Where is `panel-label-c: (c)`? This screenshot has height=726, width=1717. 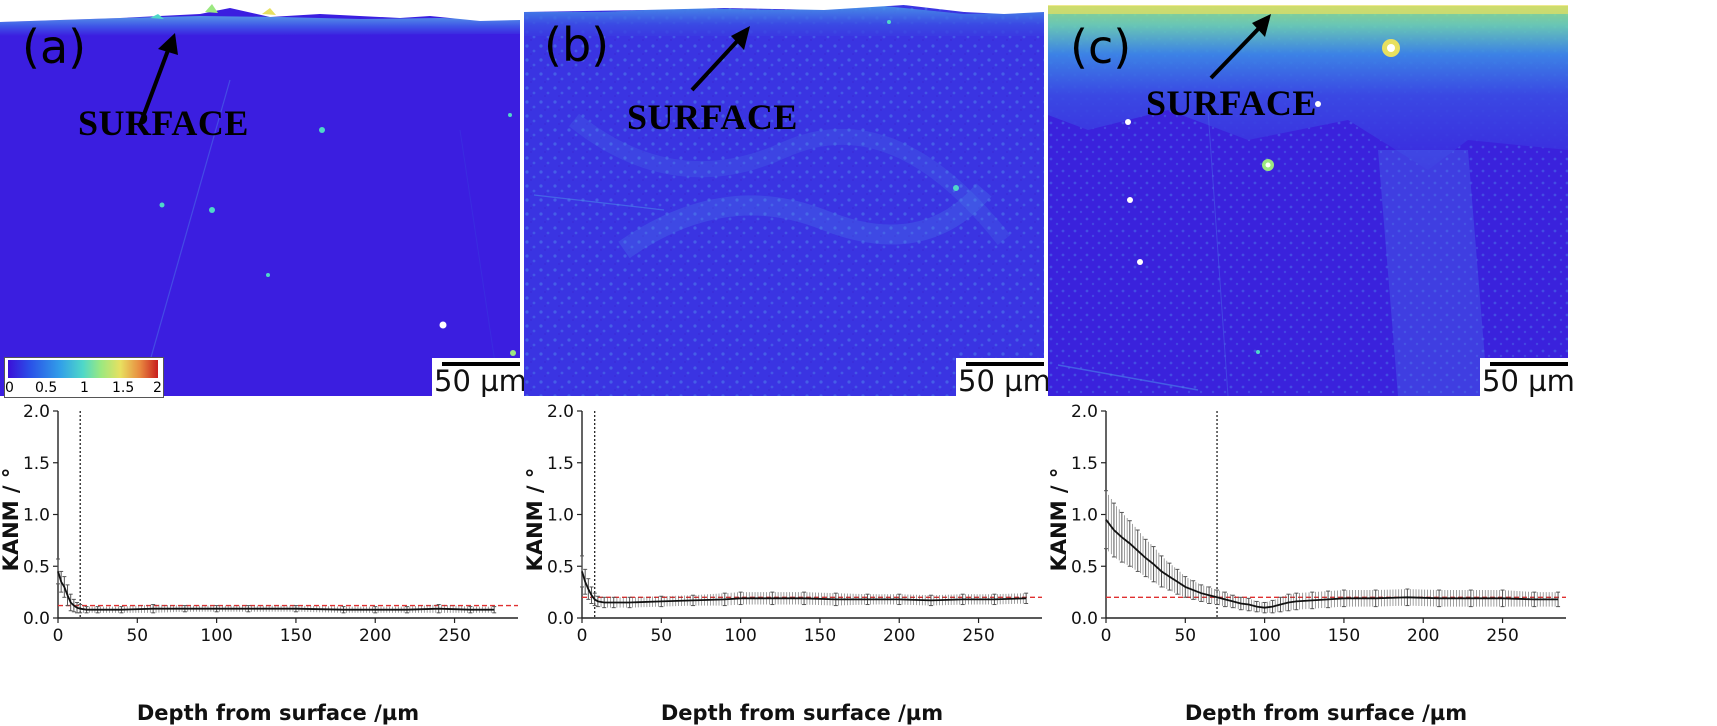 panel-label-c: (c) is located at coordinates (1101, 47).